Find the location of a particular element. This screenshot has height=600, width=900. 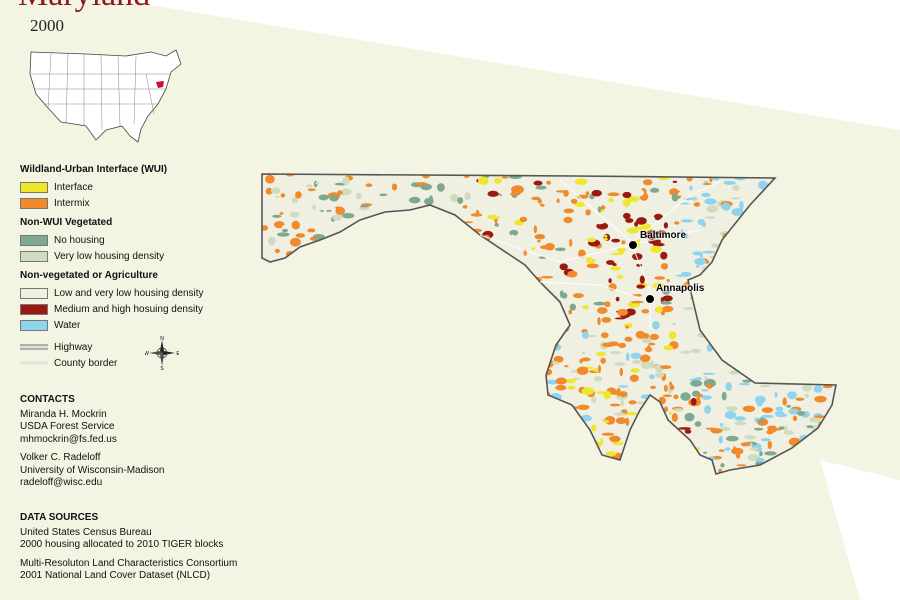

legend-item-highway: Highway is located at coordinates (140, 347).